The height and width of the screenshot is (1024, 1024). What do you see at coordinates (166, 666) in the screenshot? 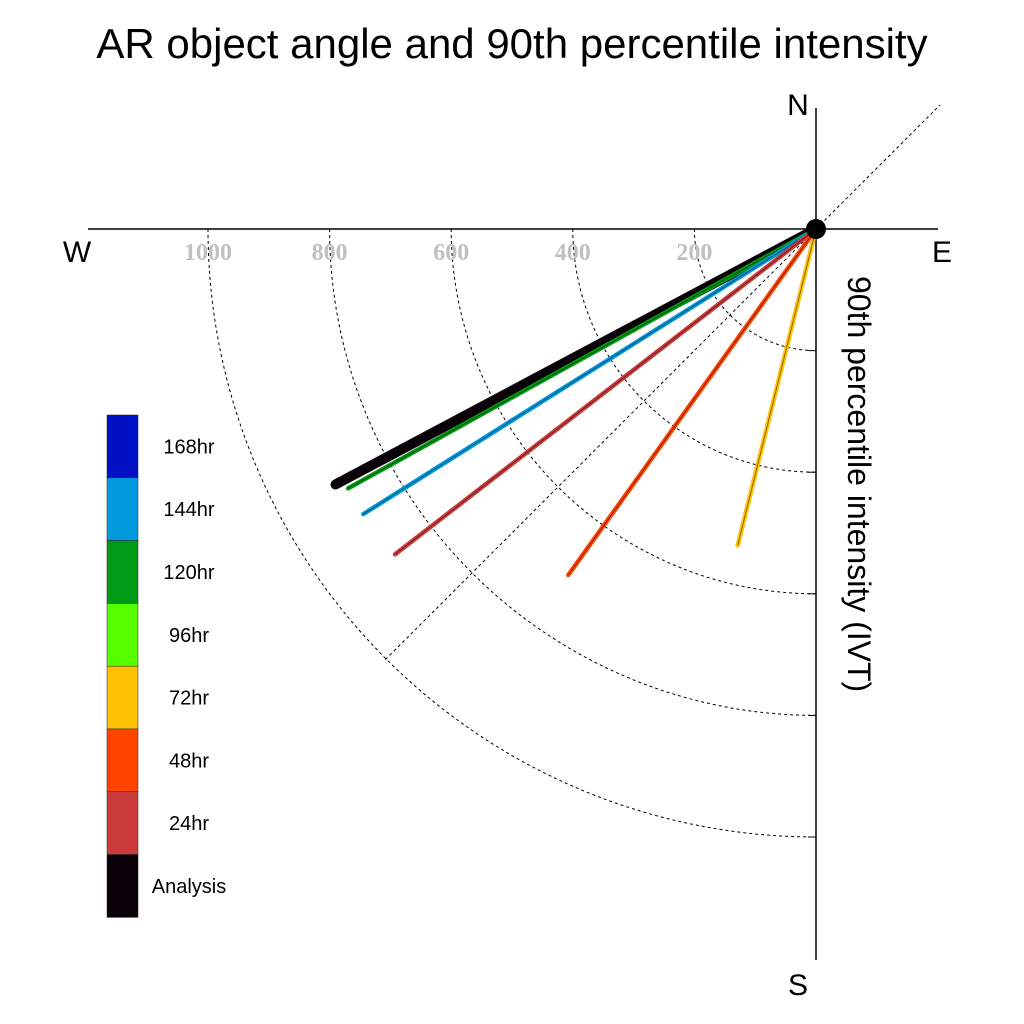
I see `legend: 168hr 144hr 120hr 96hr 72hr 48hr 24hr Analysis` at bounding box center [166, 666].